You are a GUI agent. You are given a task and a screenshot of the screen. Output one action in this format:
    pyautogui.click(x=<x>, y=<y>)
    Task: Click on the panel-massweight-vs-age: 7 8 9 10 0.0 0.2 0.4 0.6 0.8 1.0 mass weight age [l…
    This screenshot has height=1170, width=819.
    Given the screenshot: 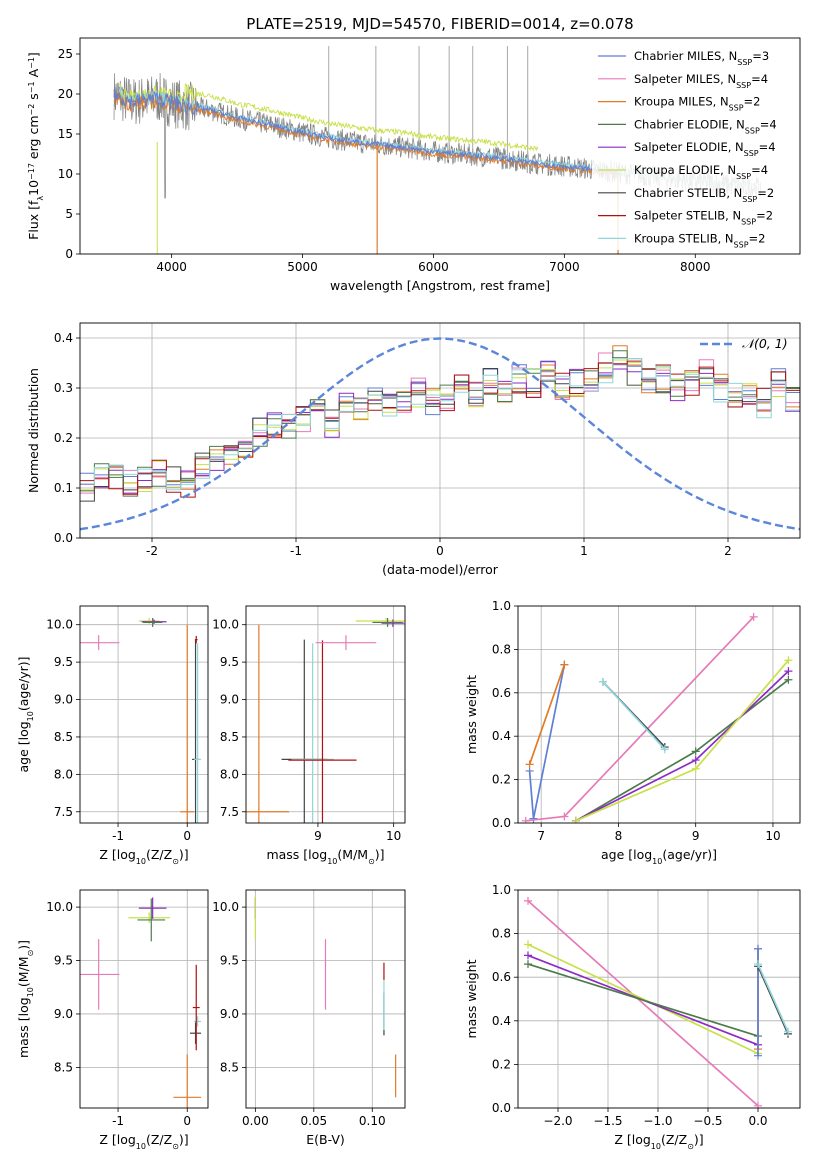 What is the action you would take?
    pyautogui.click(x=632, y=732)
    